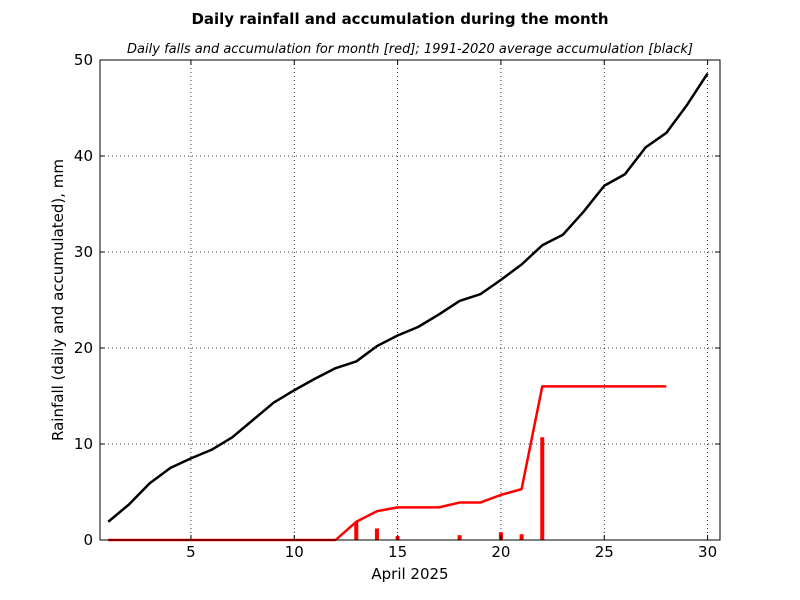 Image resolution: width=800 pixels, height=600 pixels. Describe the element at coordinates (83, 156) in the screenshot. I see `y-tick-label: 40` at that location.